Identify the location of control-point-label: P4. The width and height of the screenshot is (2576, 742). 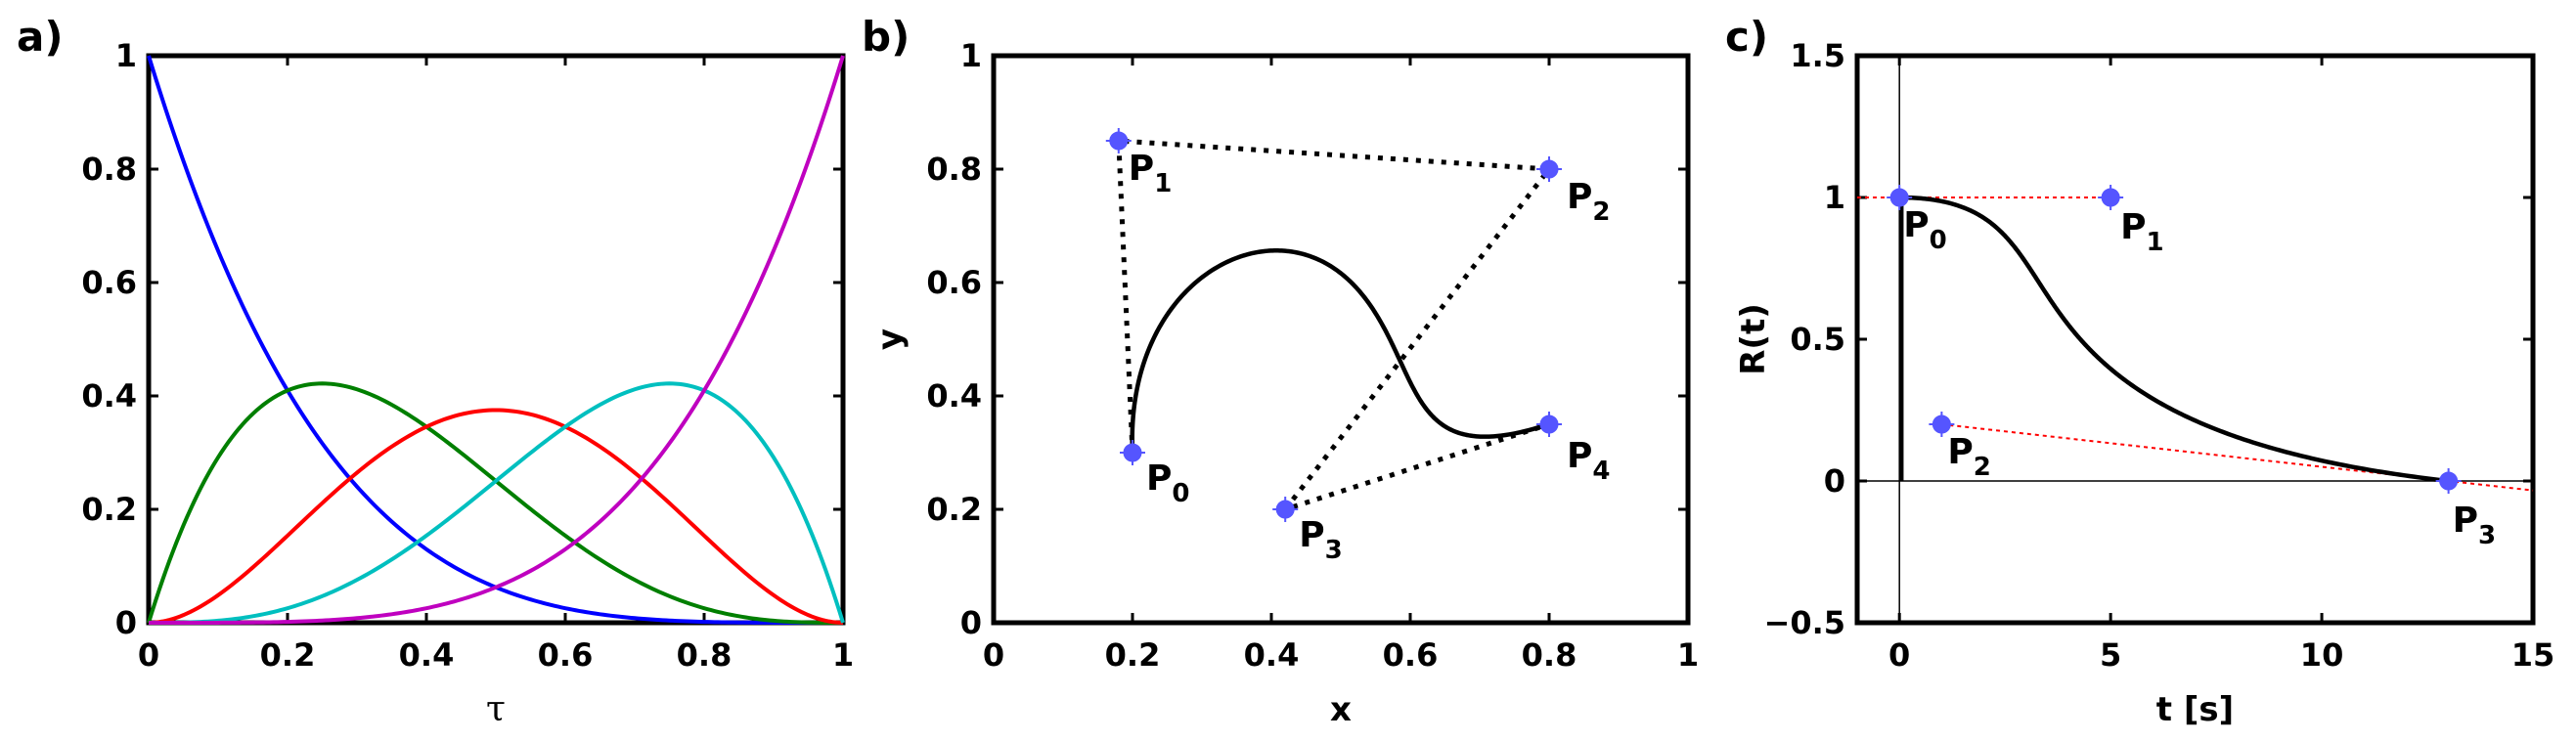
(1588, 461).